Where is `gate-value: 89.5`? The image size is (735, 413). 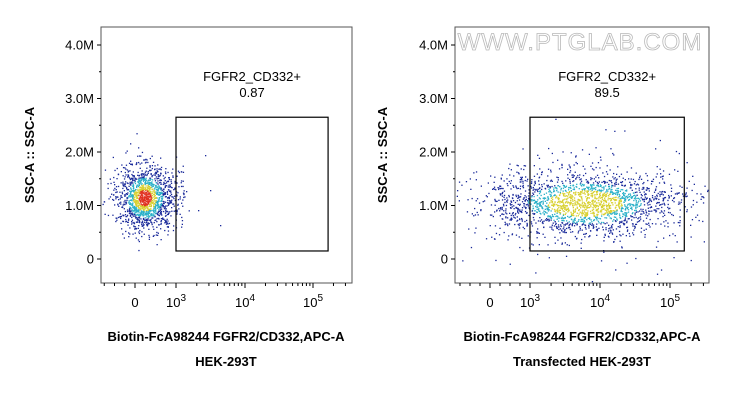
gate-value: 89.5 is located at coordinates (606, 92).